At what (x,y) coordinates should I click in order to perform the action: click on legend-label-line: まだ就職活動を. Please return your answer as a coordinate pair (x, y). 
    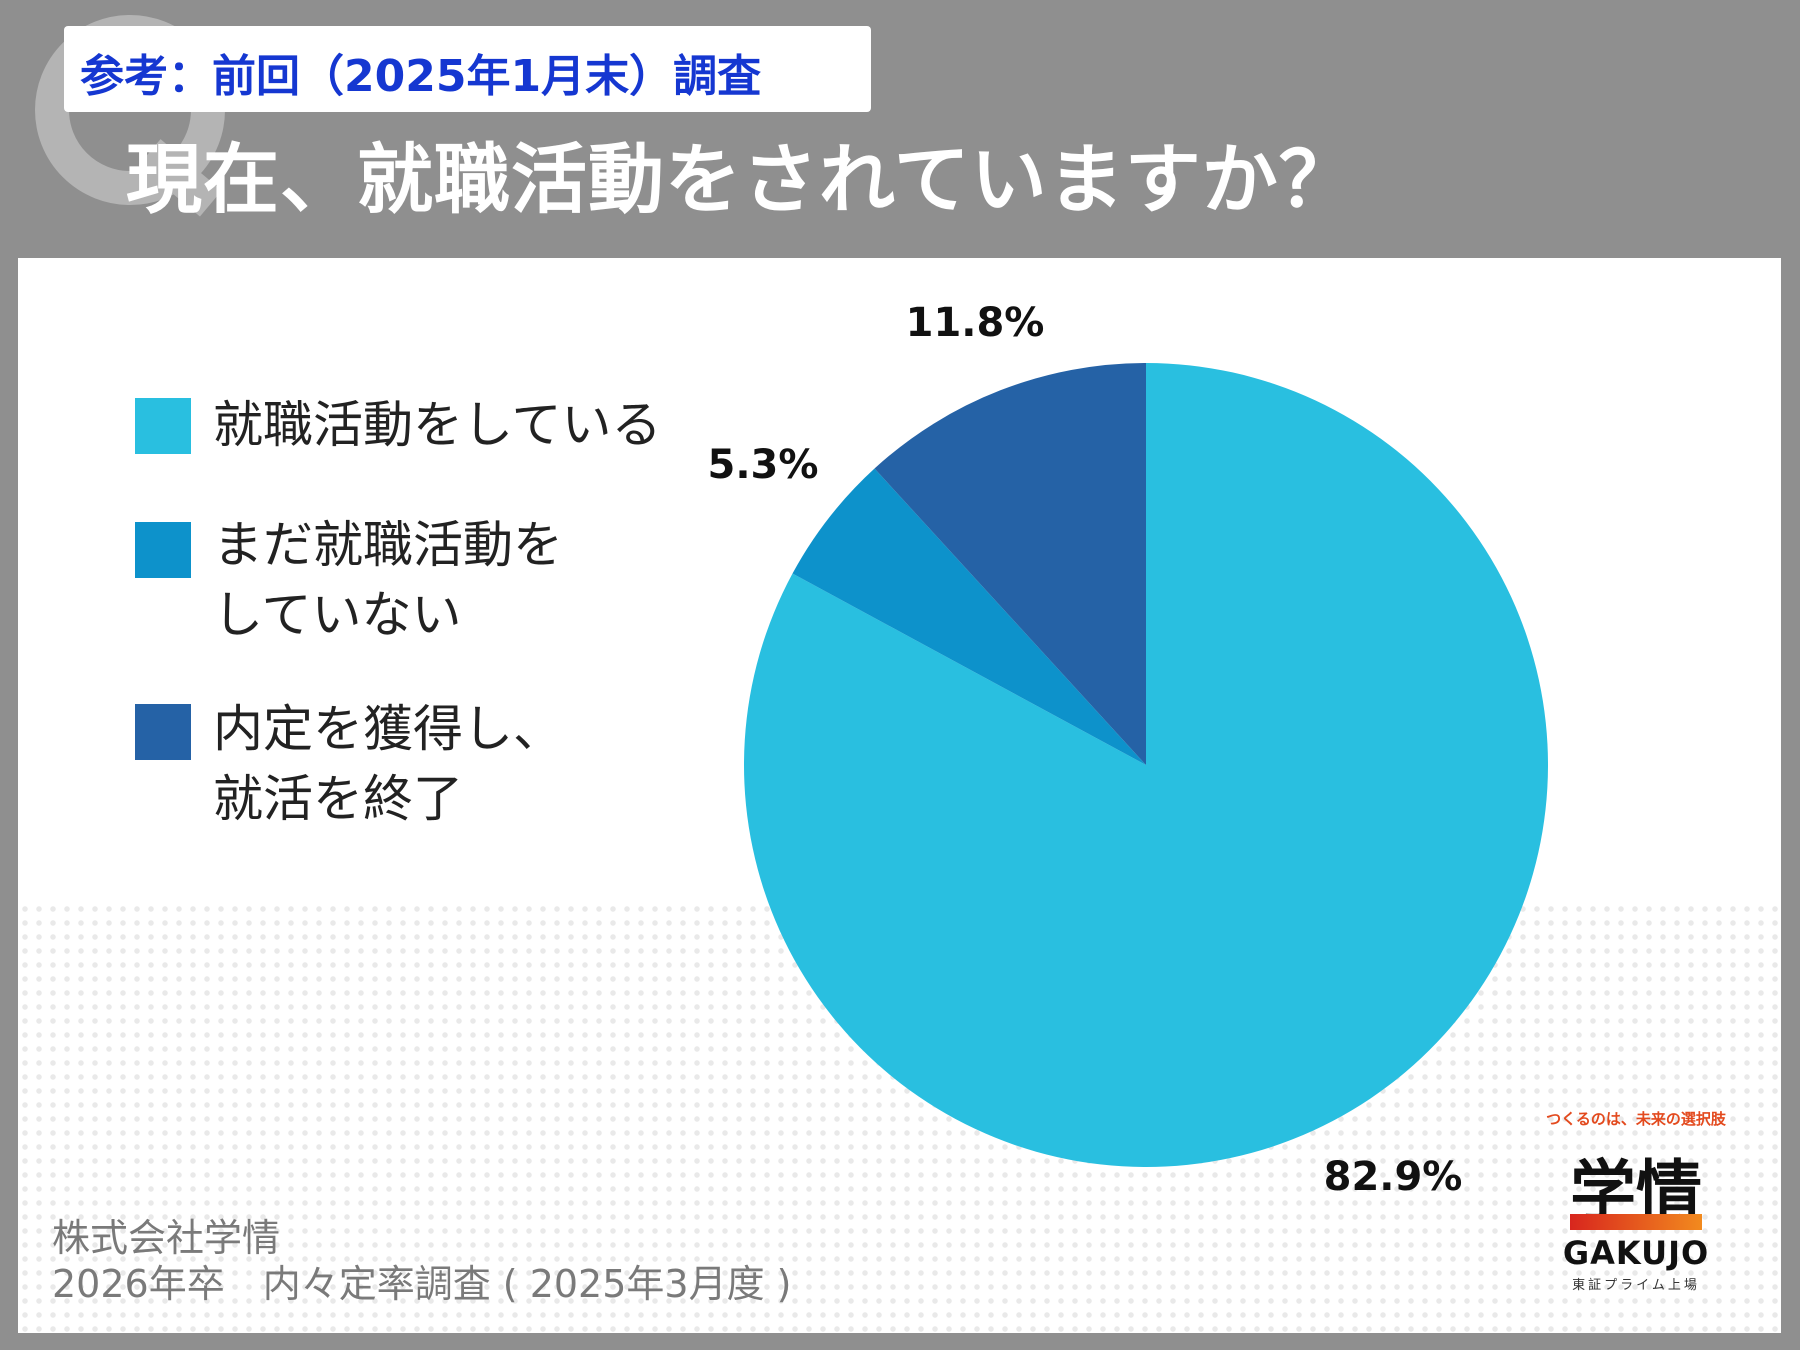
    Looking at the image, I should click on (388, 545).